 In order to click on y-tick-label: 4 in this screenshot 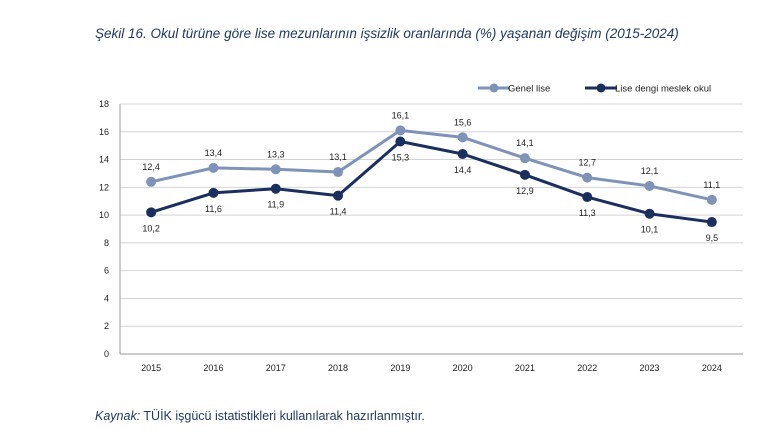, I will do `click(106, 298)`.